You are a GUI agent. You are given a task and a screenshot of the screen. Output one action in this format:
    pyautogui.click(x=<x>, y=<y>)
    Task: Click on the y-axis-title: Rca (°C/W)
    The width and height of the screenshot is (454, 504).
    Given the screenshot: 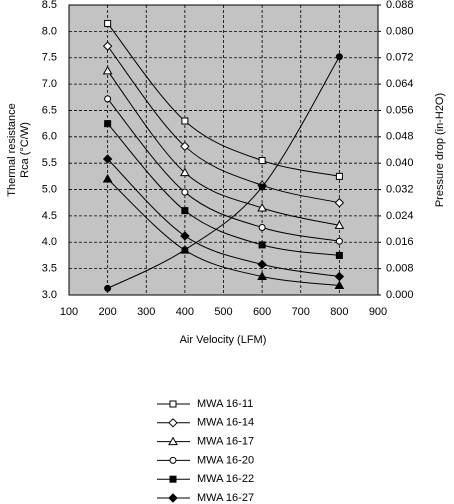 What is the action you would take?
    pyautogui.click(x=25, y=150)
    